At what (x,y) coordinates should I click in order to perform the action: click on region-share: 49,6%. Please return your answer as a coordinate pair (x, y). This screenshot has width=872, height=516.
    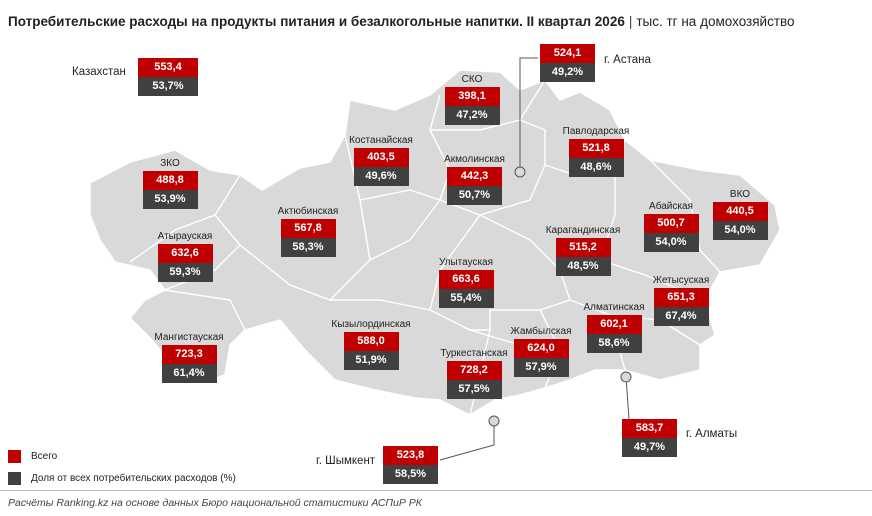
    Looking at the image, I should click on (381, 176).